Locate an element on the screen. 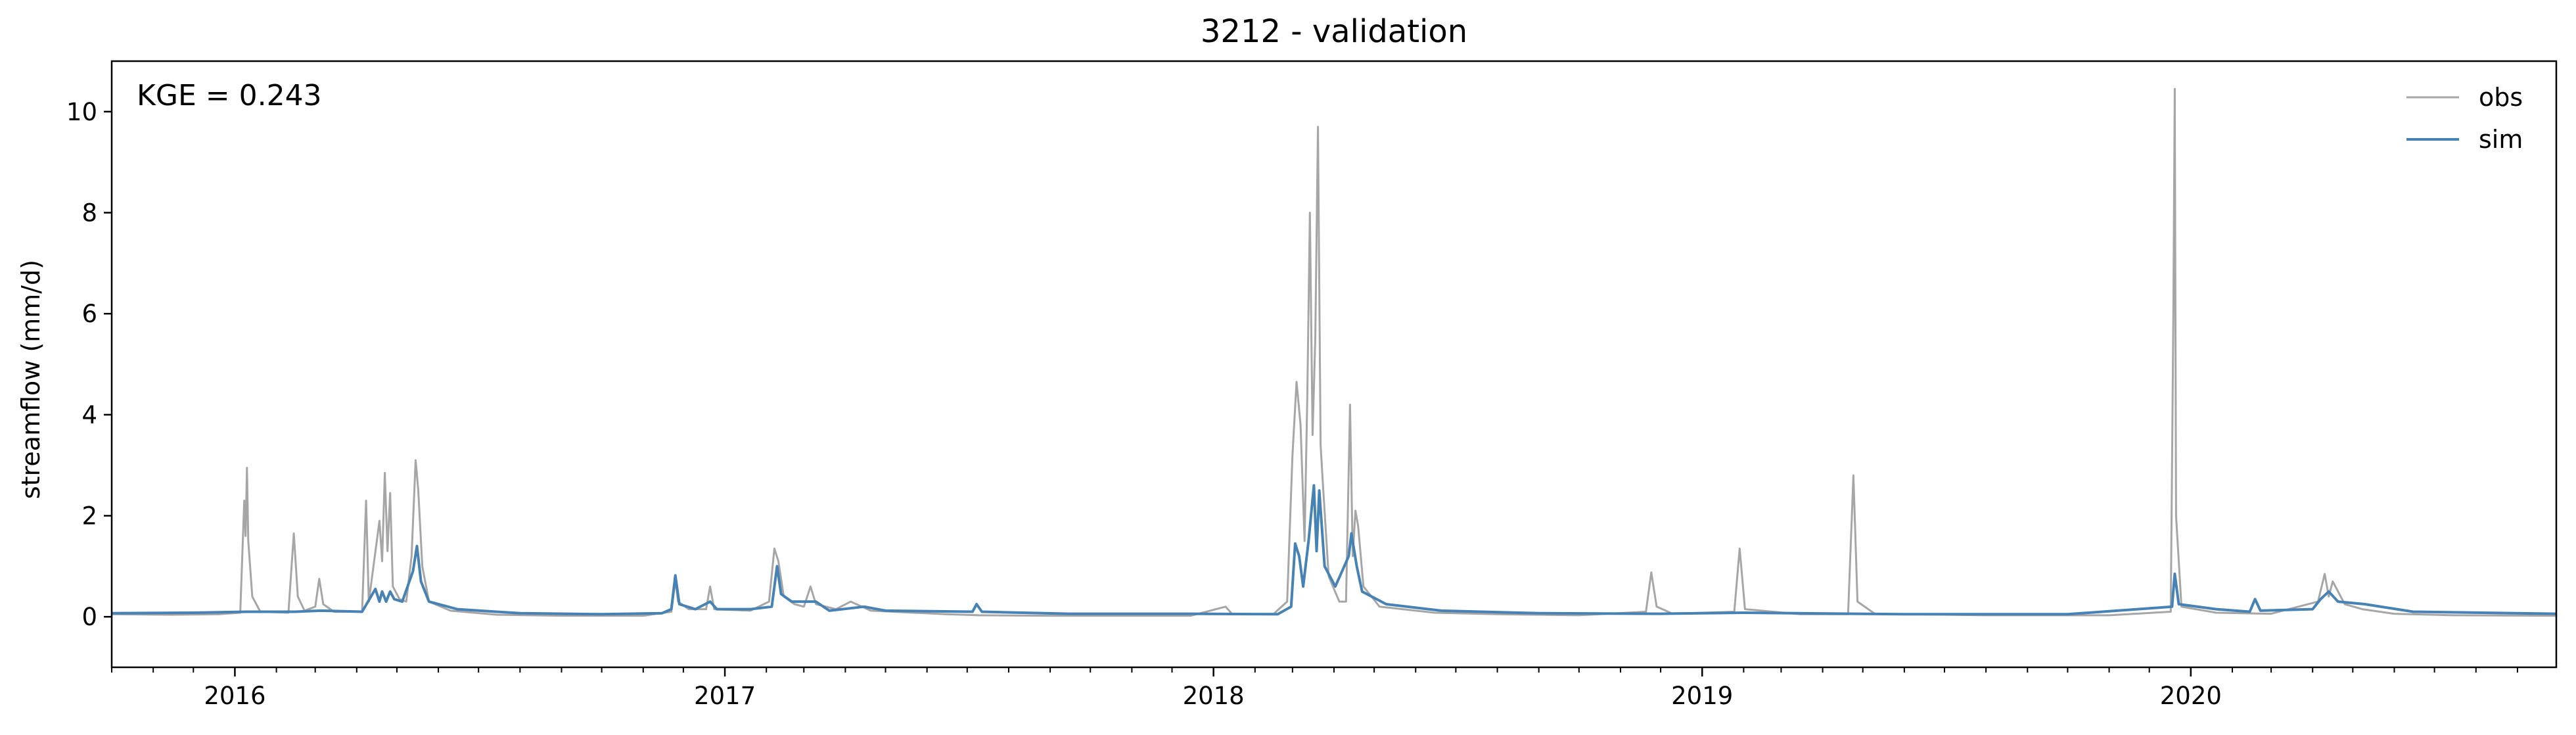 The width and height of the screenshot is (2576, 735). y-tick-label-10: 10 is located at coordinates (82, 112).